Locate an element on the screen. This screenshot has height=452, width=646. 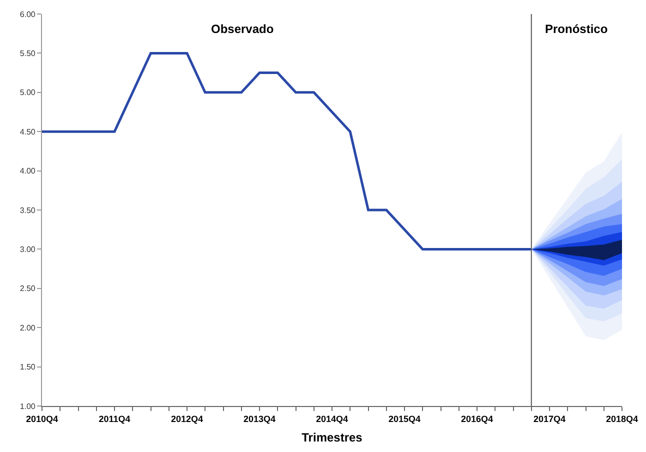
x-tick-label: 2015Q4 is located at coordinates (404, 419).